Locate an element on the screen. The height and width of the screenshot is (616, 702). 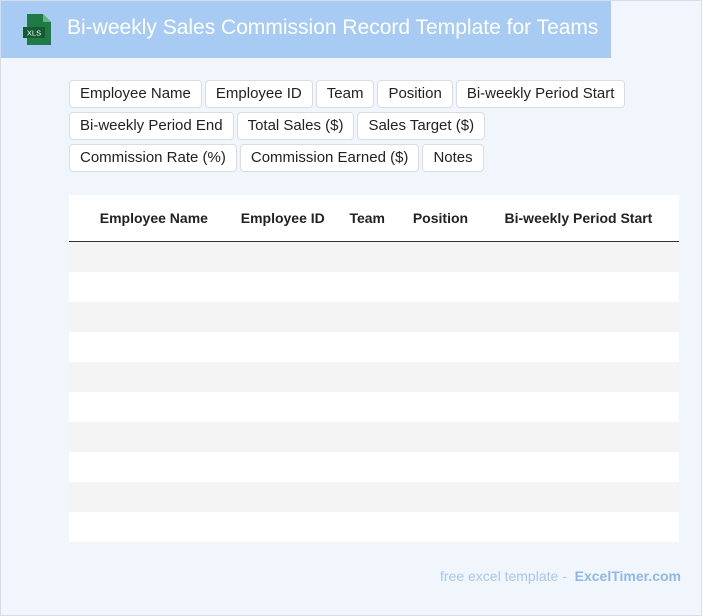
icon-band is located at coordinates (34, 32).